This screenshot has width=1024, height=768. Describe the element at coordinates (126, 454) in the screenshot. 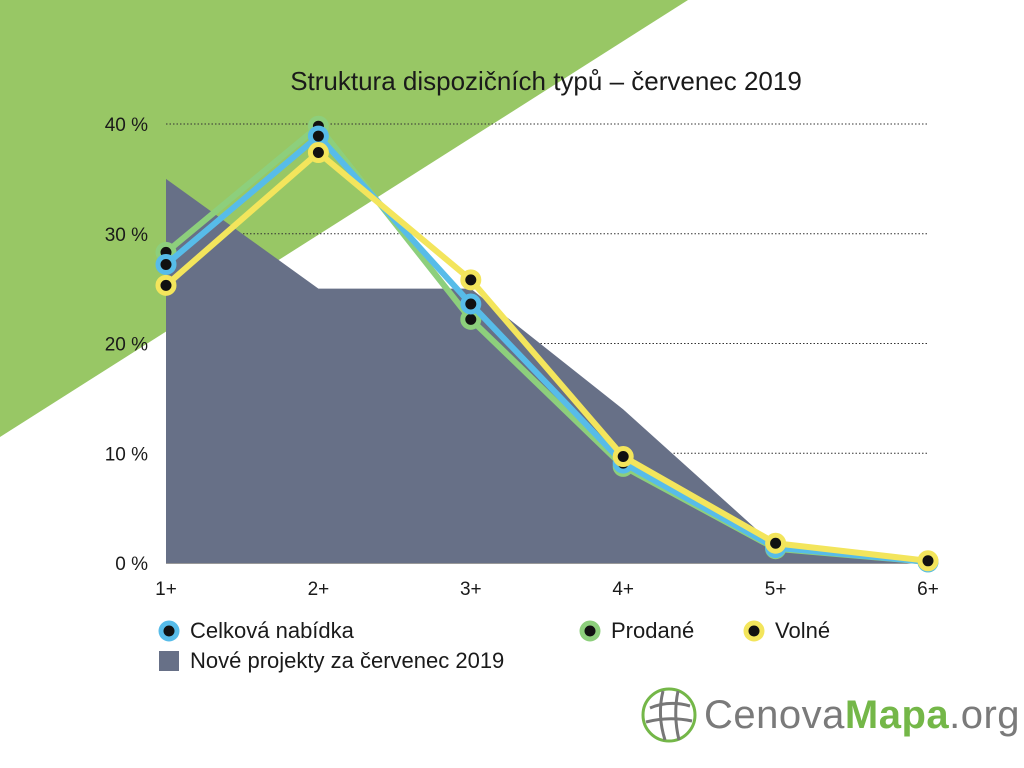

I see `y-tick-label: 10 %` at that location.